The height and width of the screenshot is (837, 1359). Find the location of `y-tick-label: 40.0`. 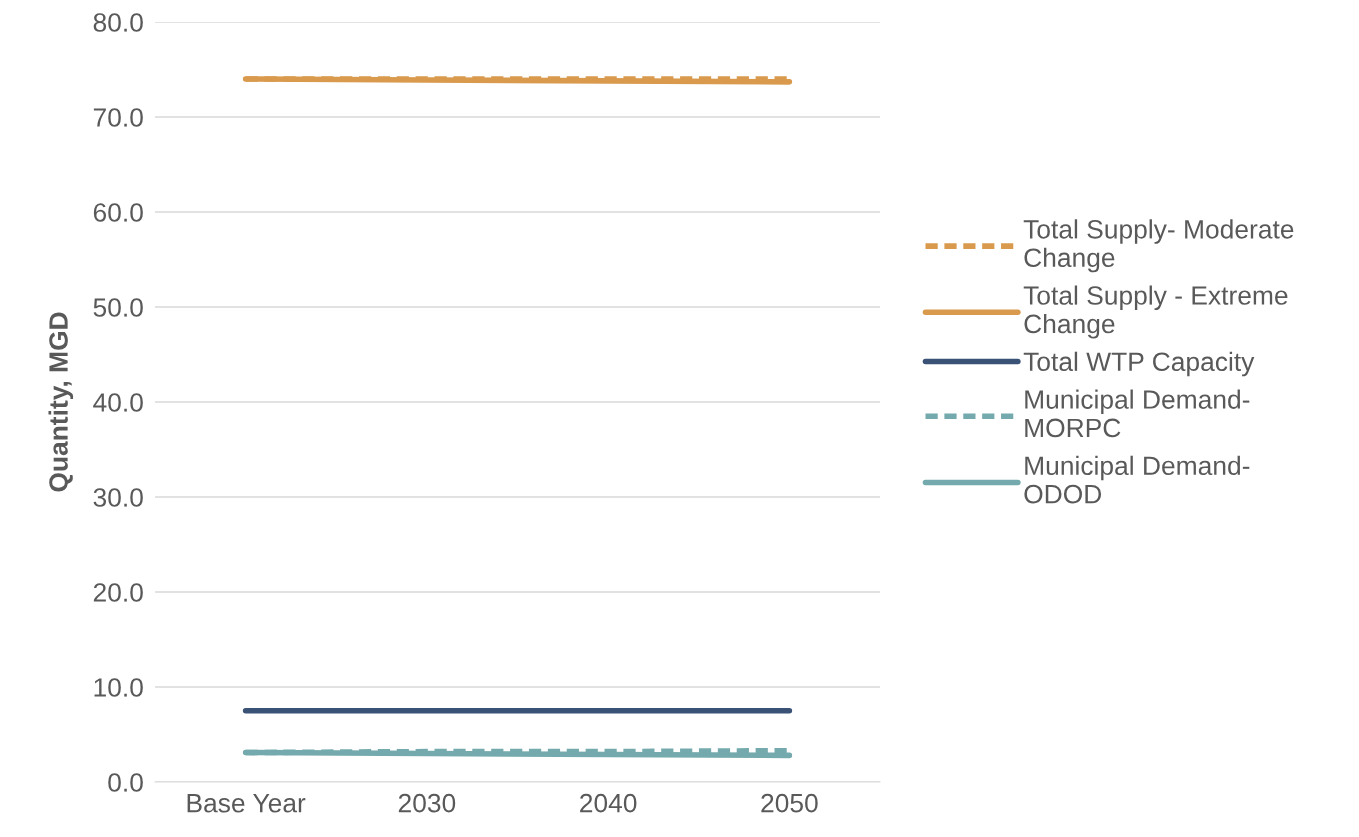

y-tick-label: 40.0 is located at coordinates (118, 402).